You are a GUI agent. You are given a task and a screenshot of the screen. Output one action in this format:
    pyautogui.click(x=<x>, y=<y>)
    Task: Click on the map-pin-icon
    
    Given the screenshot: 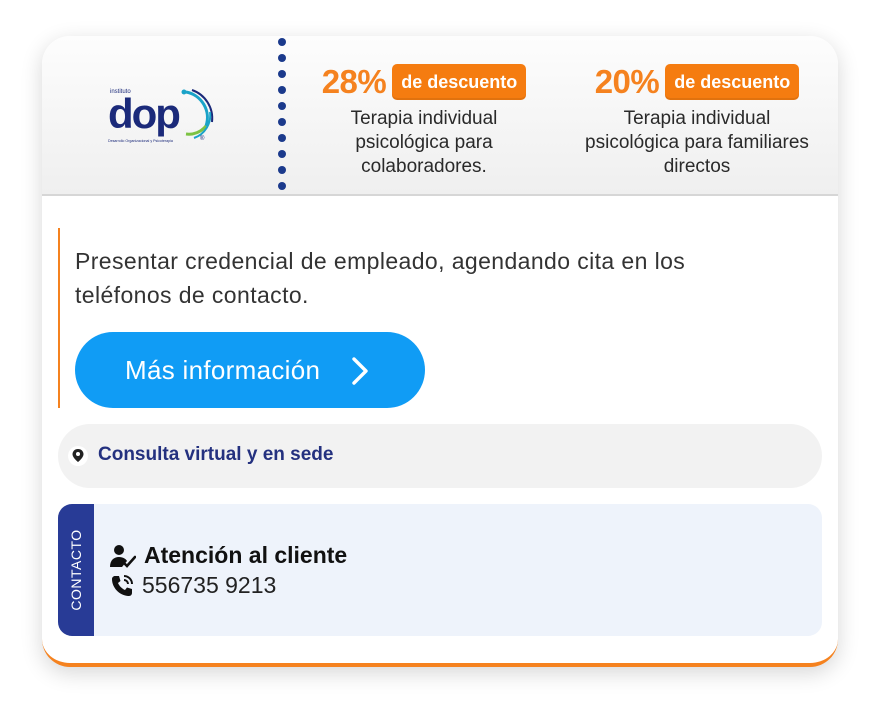 What is the action you would take?
    pyautogui.click(x=78, y=456)
    